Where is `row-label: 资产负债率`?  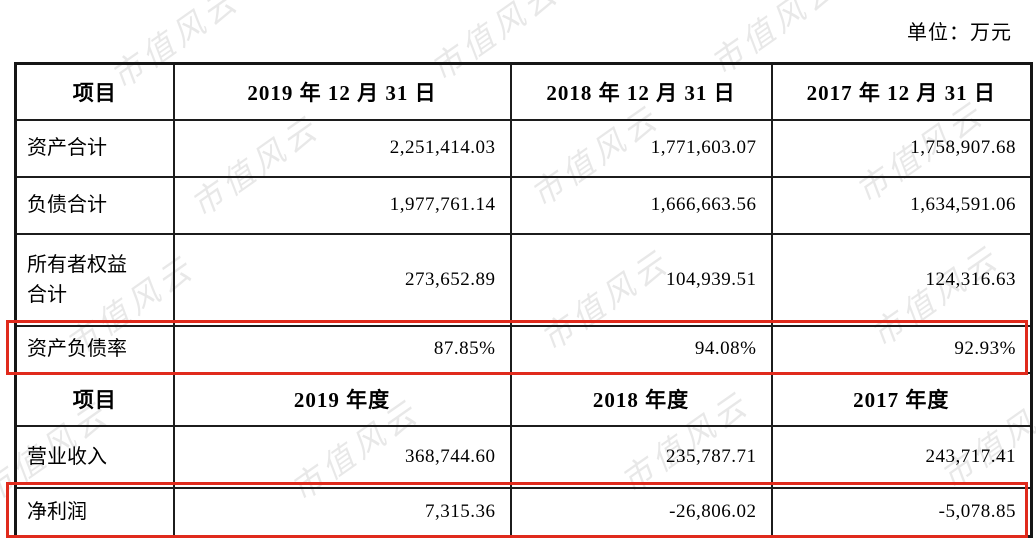 row-label: 资产负债率 is located at coordinates (94, 349).